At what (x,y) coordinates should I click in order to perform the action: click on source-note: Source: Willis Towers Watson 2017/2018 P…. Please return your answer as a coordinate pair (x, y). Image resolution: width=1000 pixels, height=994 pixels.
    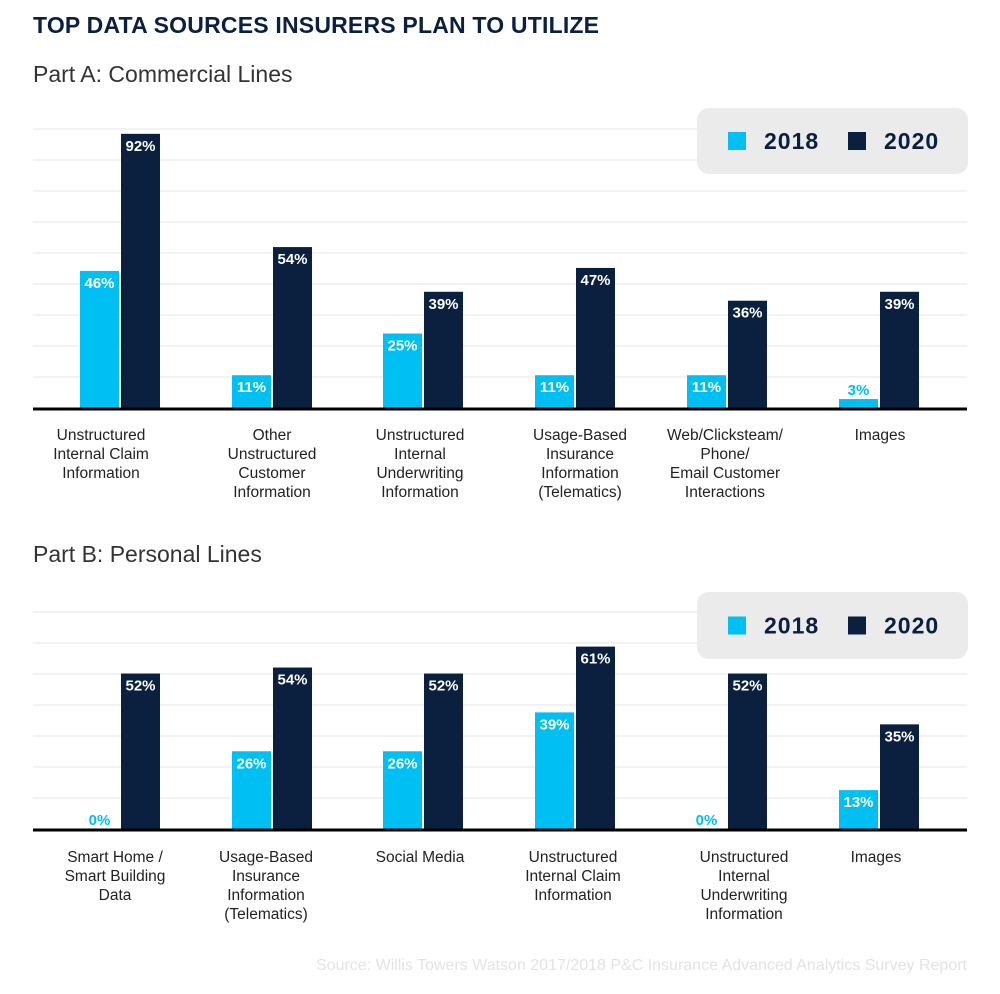
    Looking at the image, I should click on (641, 965).